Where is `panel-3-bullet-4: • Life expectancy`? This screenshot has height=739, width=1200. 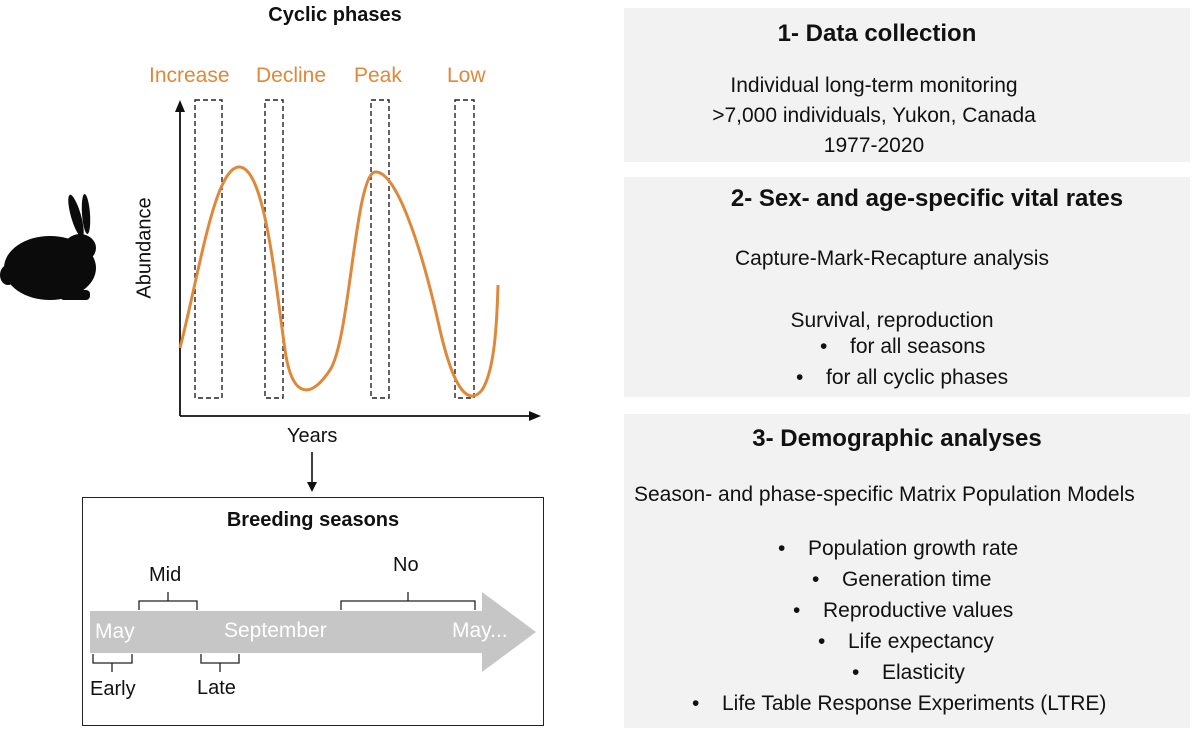 panel-3-bullet-4: • Life expectancy is located at coordinates (906, 642).